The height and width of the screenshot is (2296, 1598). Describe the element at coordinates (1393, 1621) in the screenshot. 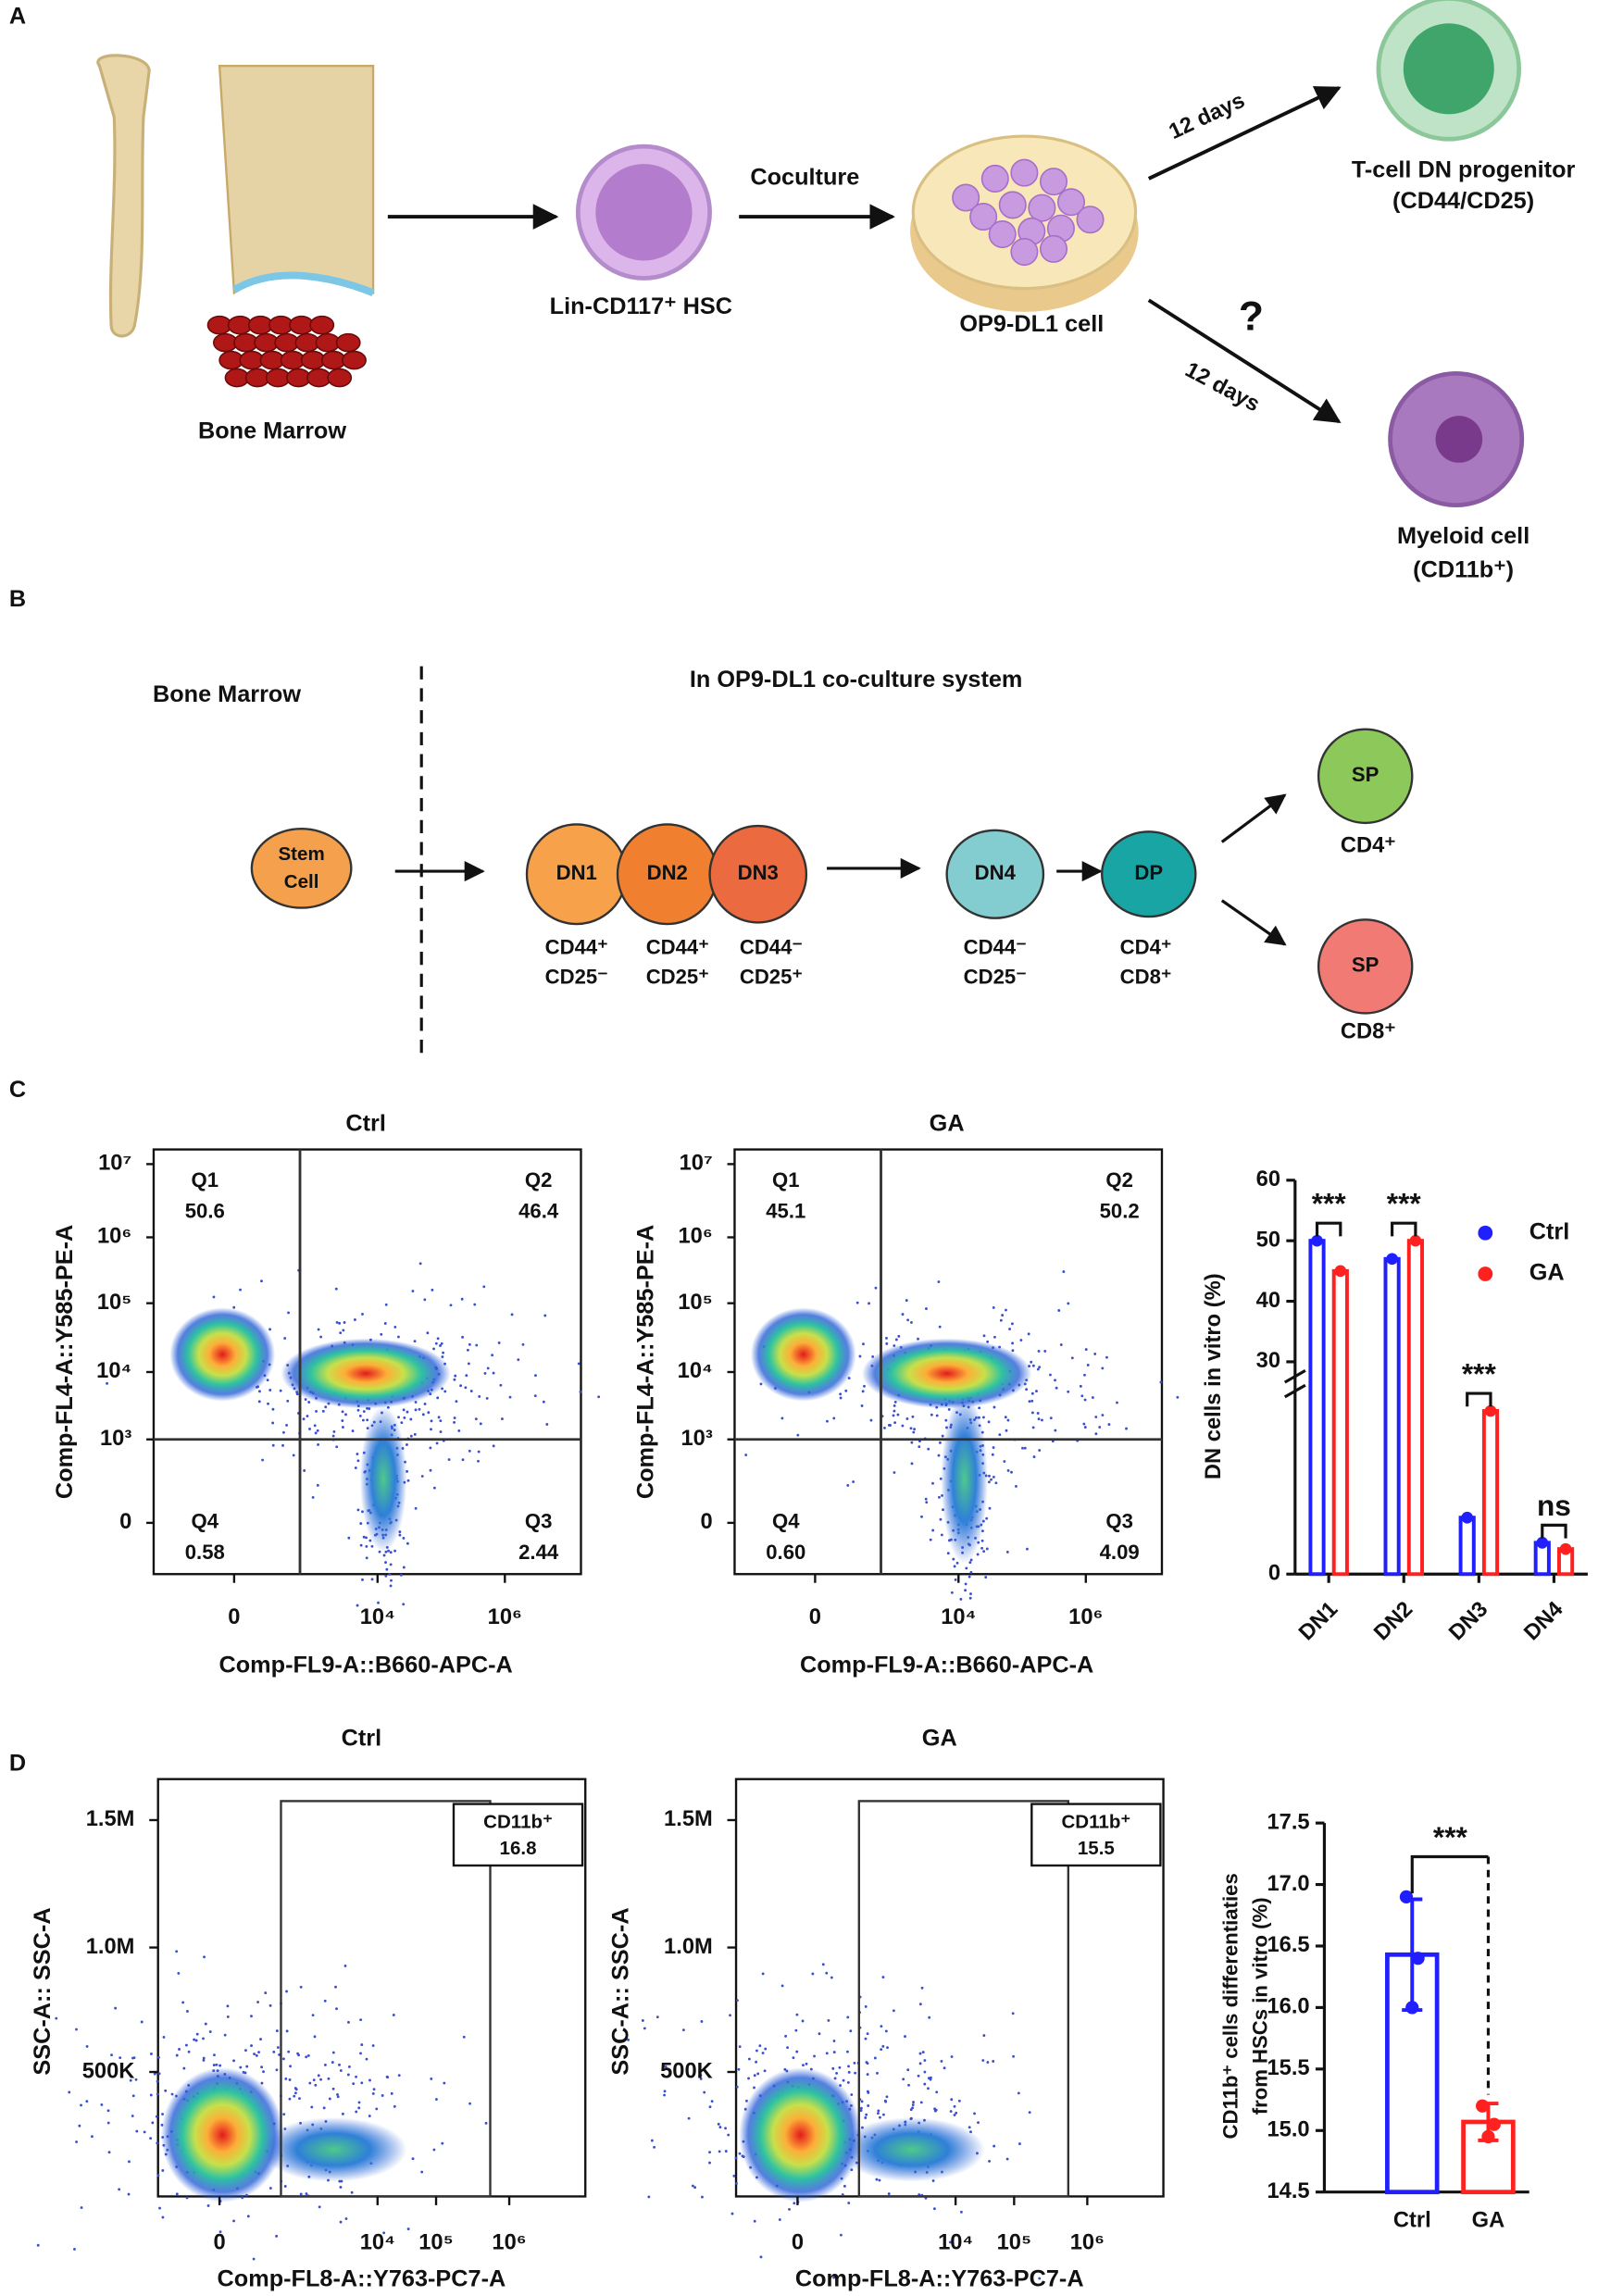

I see `x-tick-label: DN2` at that location.